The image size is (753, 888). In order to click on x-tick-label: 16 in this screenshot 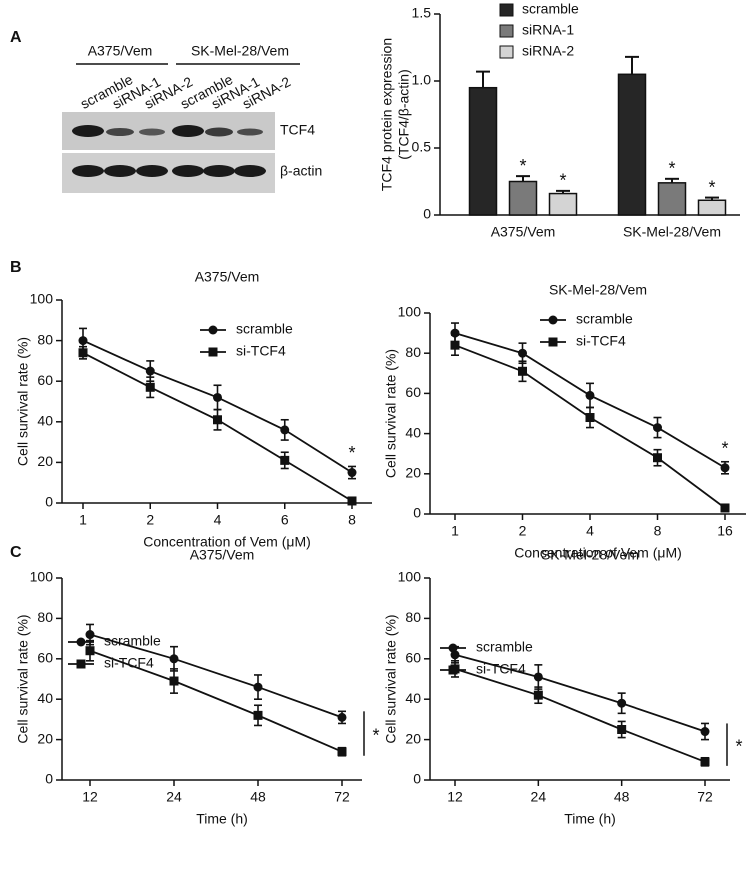, I will do `click(725, 531)`.